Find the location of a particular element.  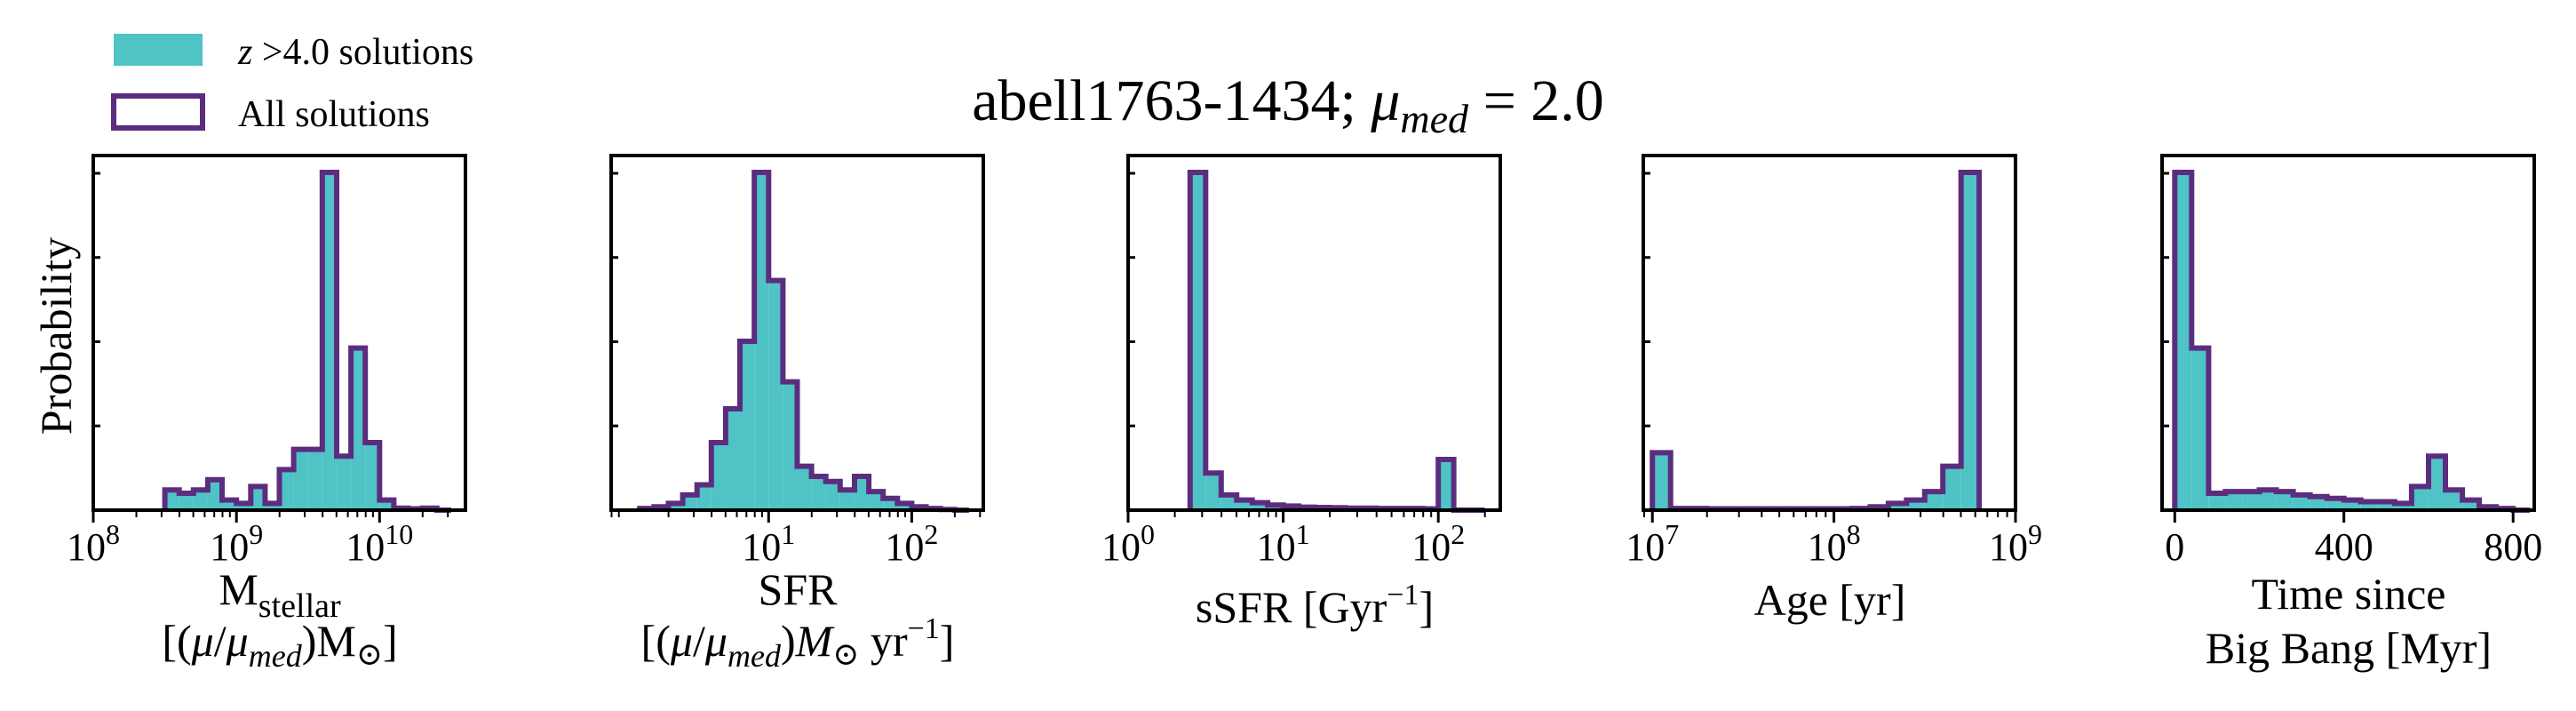

x-axis-label-stellar-mass-line2: [(μ/μmed)M⊙] is located at coordinates (279, 645).